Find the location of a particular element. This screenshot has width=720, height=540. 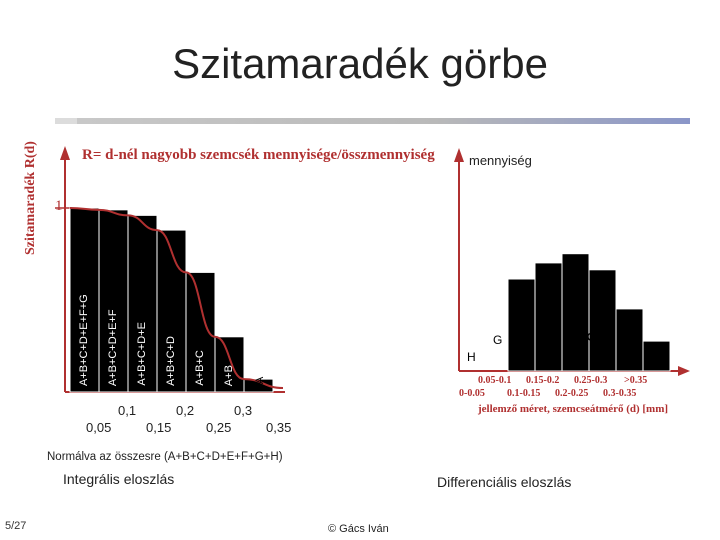

differential-y-axis-label: mennyiség is located at coordinates (500, 160).